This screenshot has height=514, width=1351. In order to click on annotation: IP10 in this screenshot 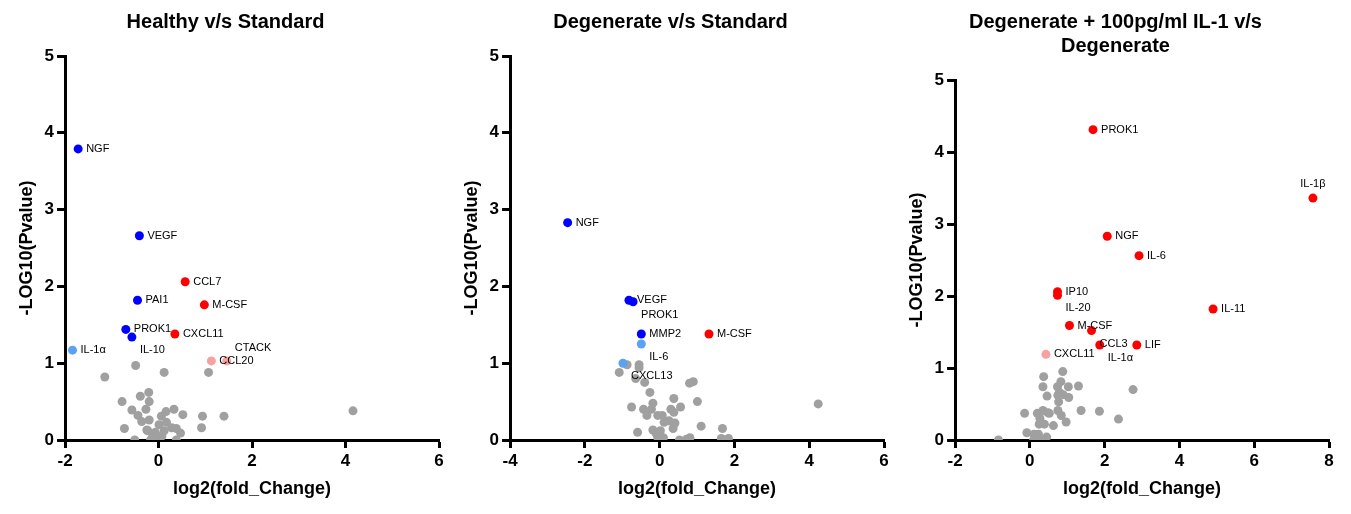, I will do `click(1077, 290)`.